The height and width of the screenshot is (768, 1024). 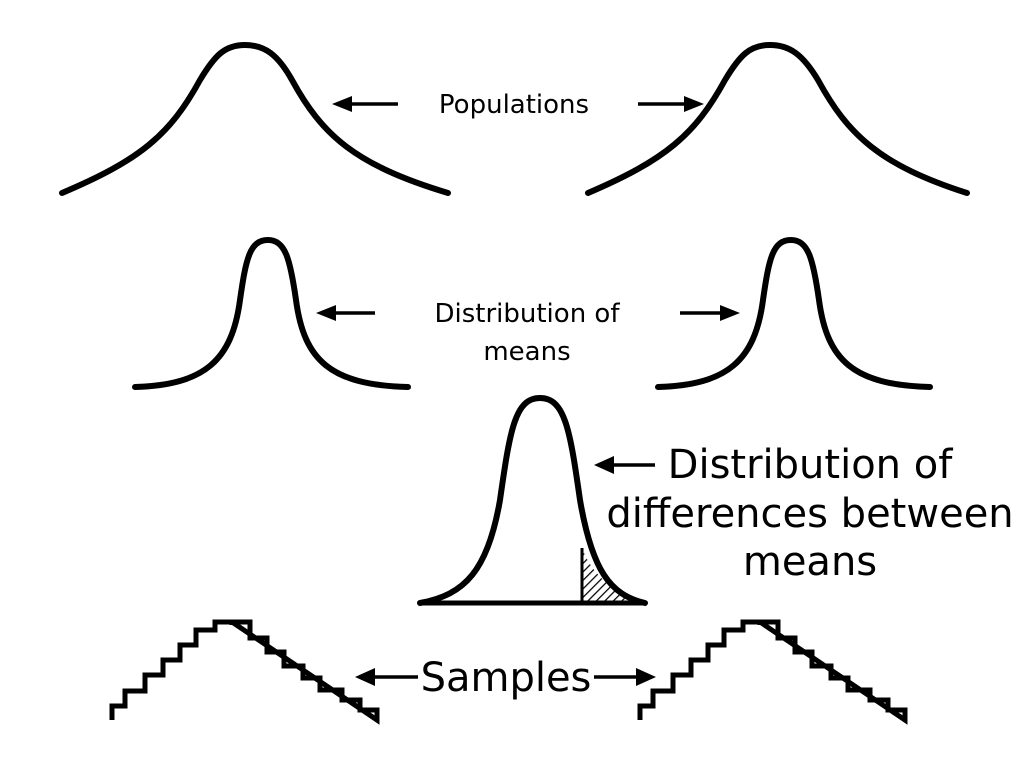 What do you see at coordinates (506, 678) in the screenshot?
I see `samples-label: Samples` at bounding box center [506, 678].